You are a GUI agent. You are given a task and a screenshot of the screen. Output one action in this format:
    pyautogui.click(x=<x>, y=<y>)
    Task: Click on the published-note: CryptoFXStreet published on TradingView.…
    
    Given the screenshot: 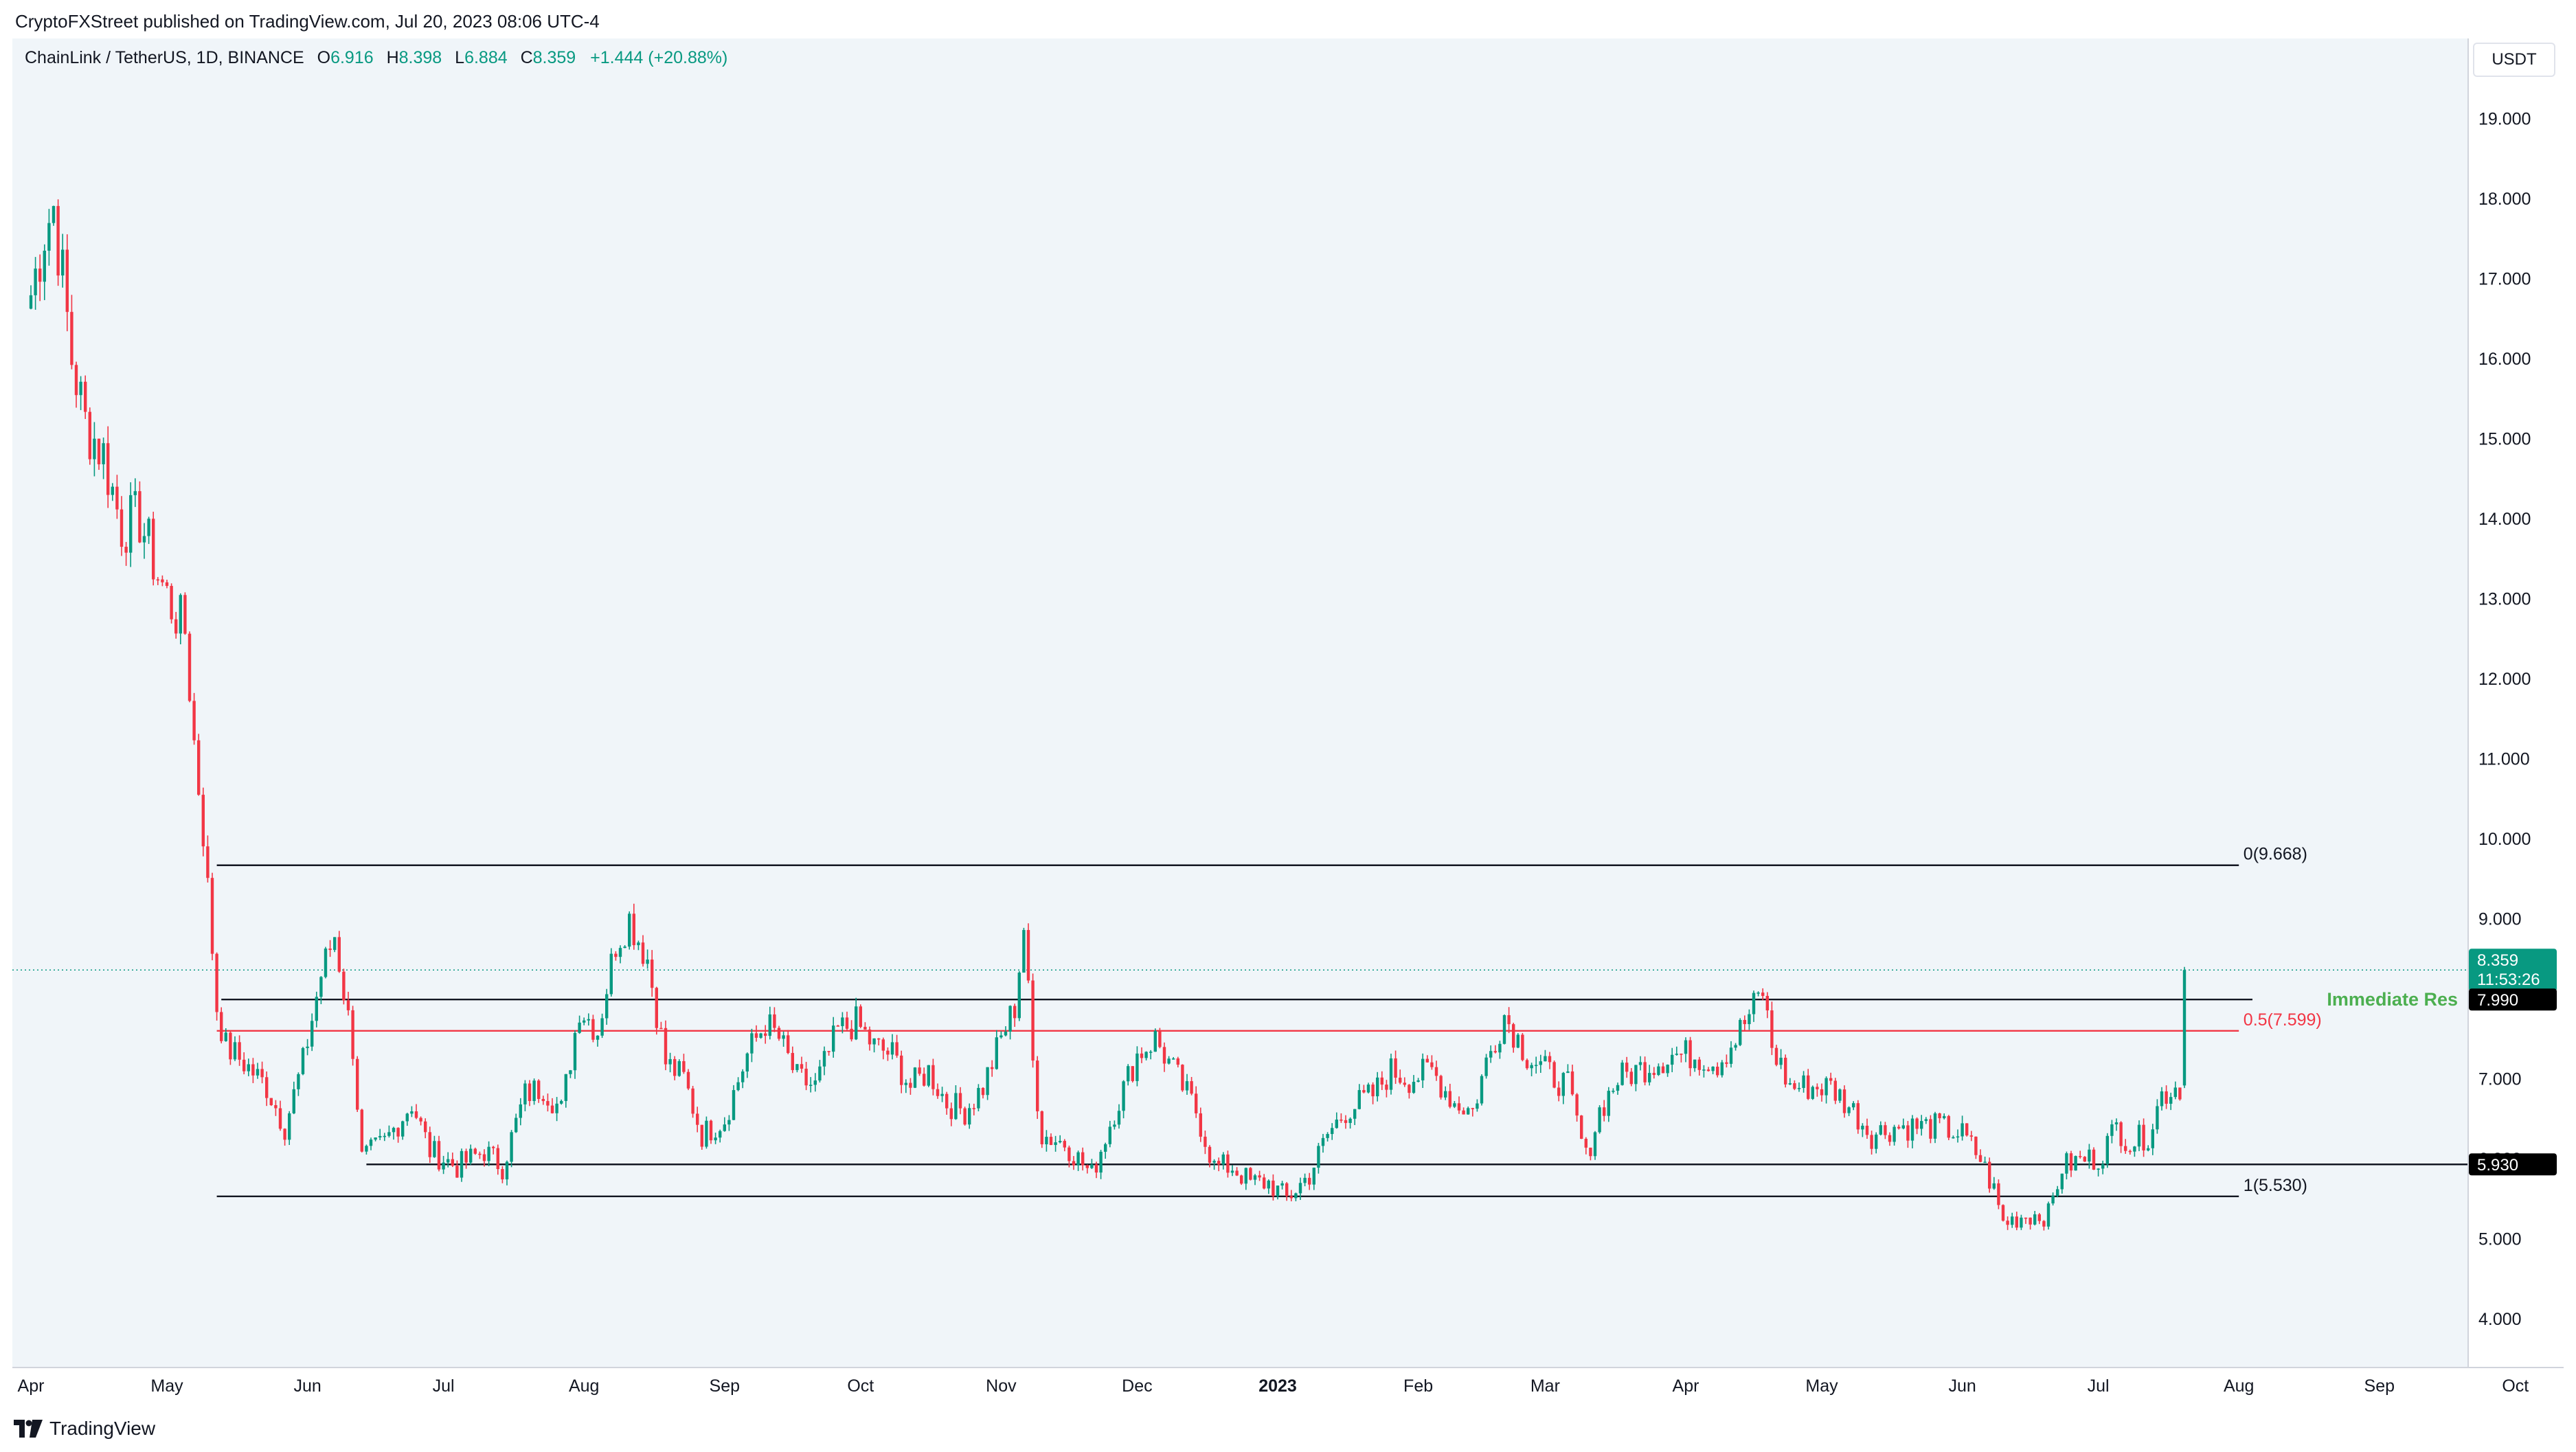 What is the action you would take?
    pyautogui.click(x=307, y=21)
    